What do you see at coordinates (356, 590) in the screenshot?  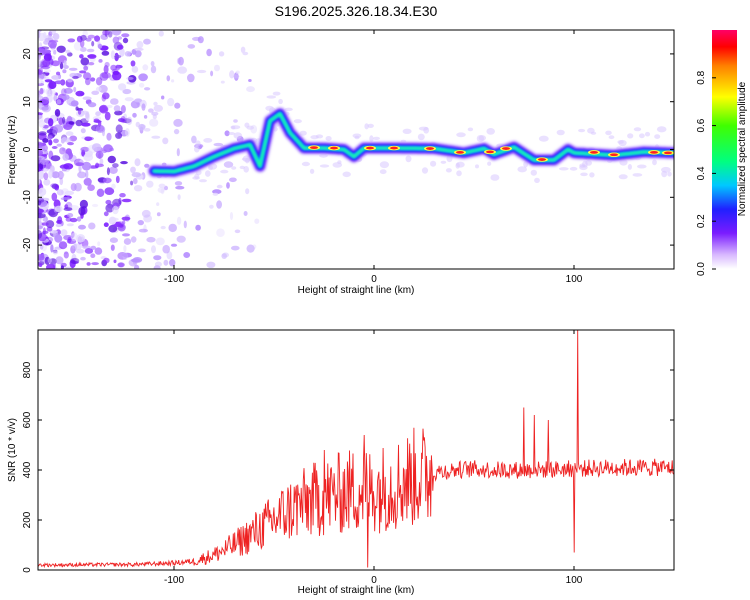 I see `snr-x-label: Height of straight line (km)` at bounding box center [356, 590].